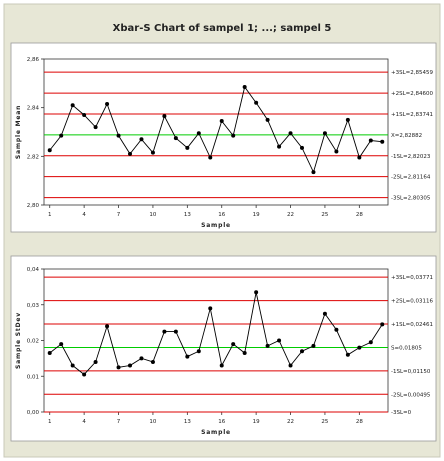 The width and height of the screenshot is (444, 461). What do you see at coordinates (256, 215) in the screenshot?
I see `xbar-xtick-label: 19` at bounding box center [256, 215].